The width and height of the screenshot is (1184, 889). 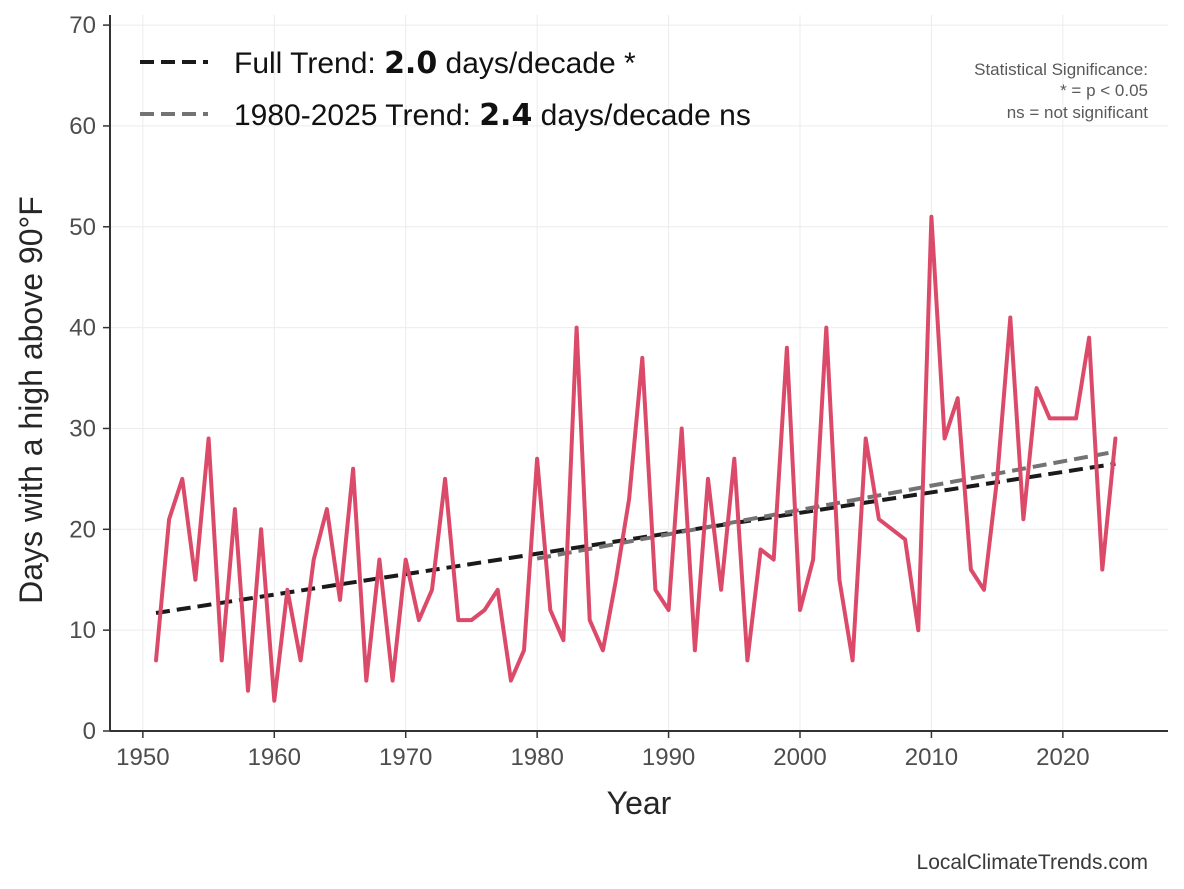 What do you see at coordinates (536, 63) in the screenshot?
I see `legend-label-suffix-0: days/decade *` at bounding box center [536, 63].